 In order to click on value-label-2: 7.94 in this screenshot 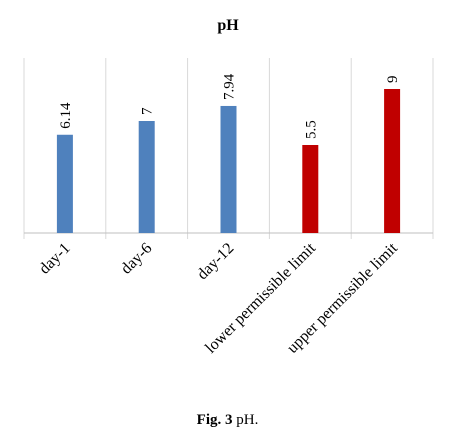, I will do `click(230, 86)`.